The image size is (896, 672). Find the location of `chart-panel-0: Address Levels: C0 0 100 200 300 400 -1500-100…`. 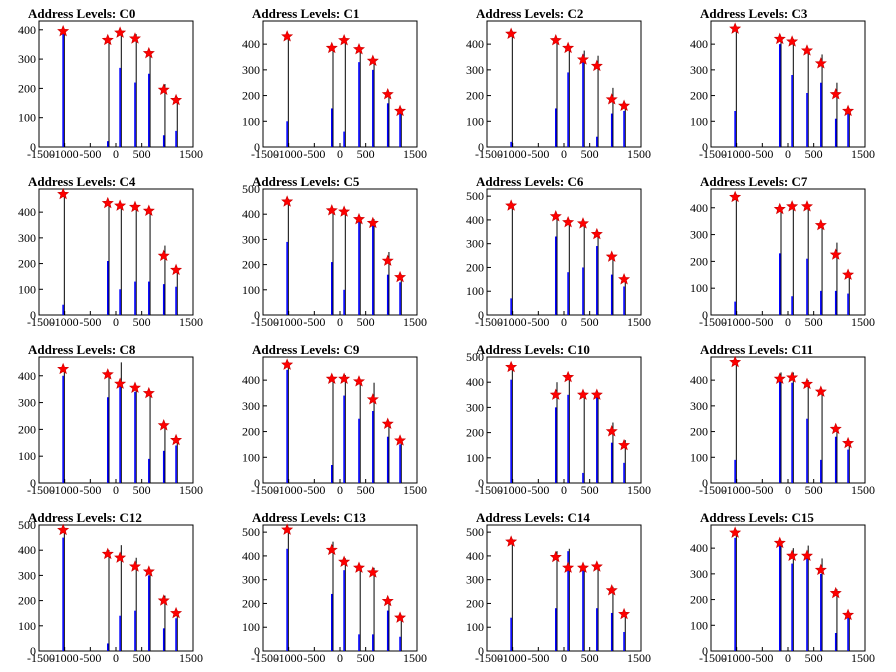

chart-panel-0: Address Levels: C0 0 100 200 300 400 -1500-100… is located at coordinates (110, 83).